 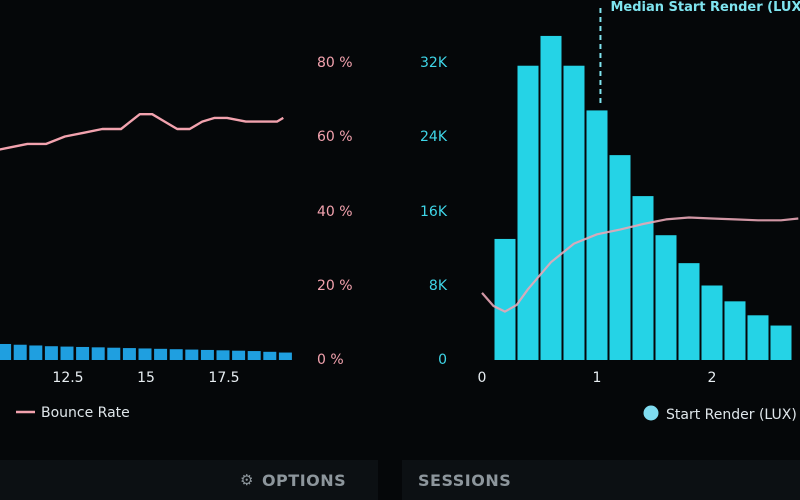 I want to click on y-tick-label: 16K, so click(x=434, y=212).